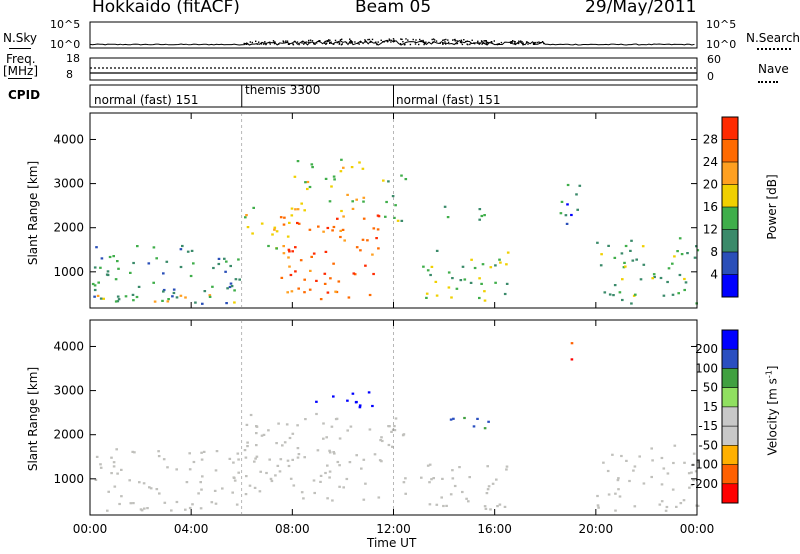  What do you see at coordinates (710, 407) in the screenshot?
I see `velocity-colorbar-tick-label: 15` at bounding box center [710, 407].